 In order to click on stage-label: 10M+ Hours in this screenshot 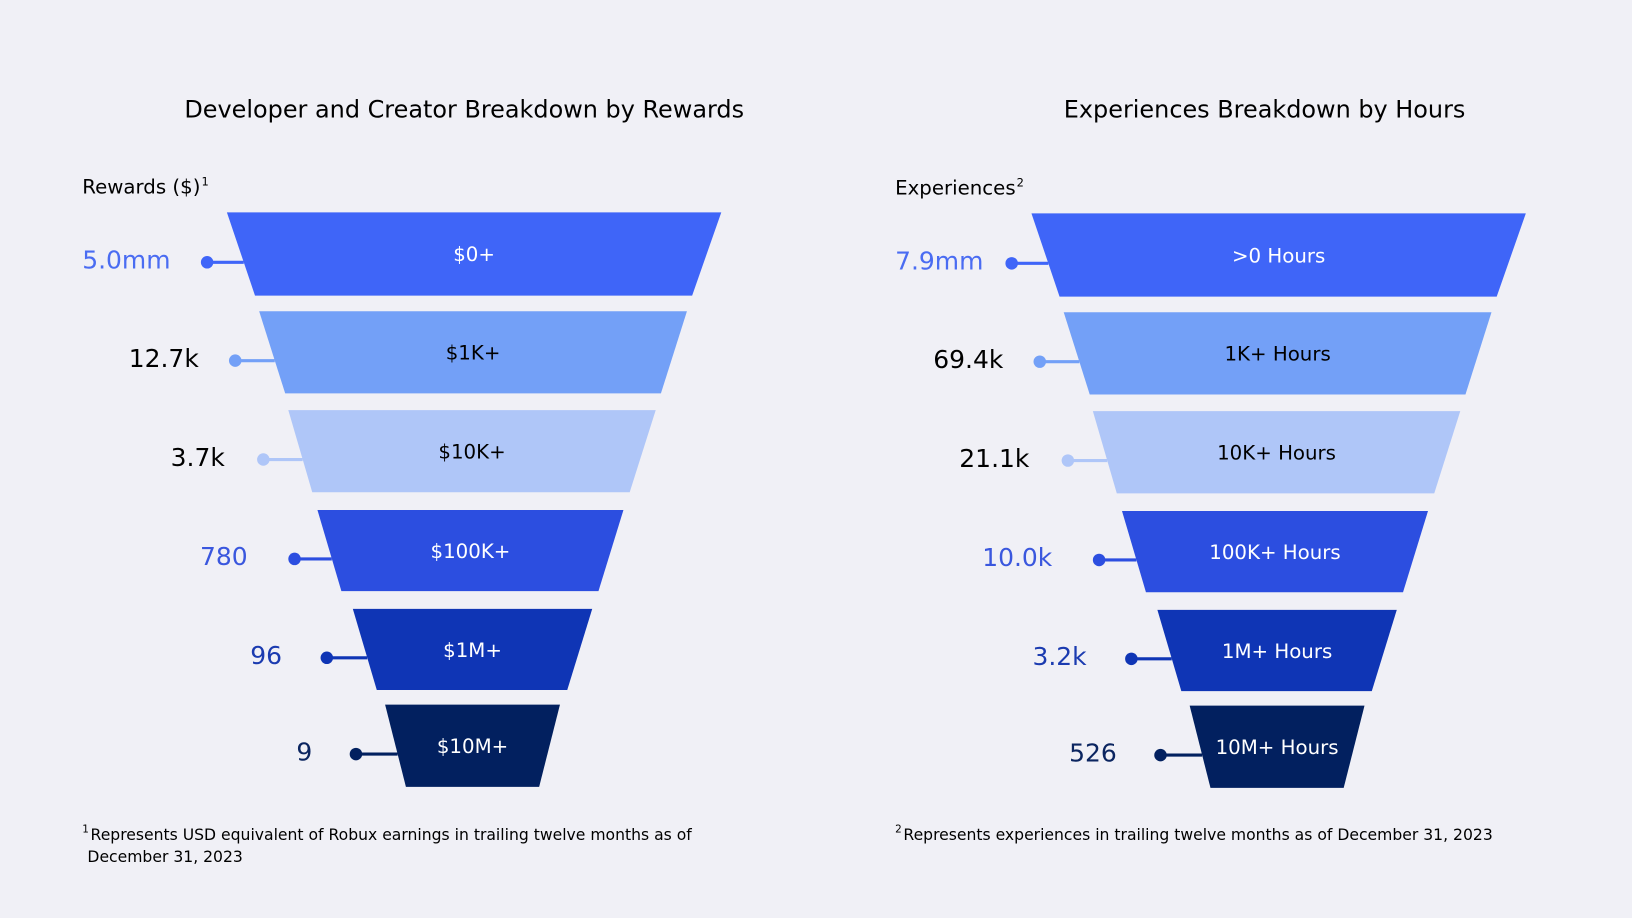, I will do `click(1277, 747)`.